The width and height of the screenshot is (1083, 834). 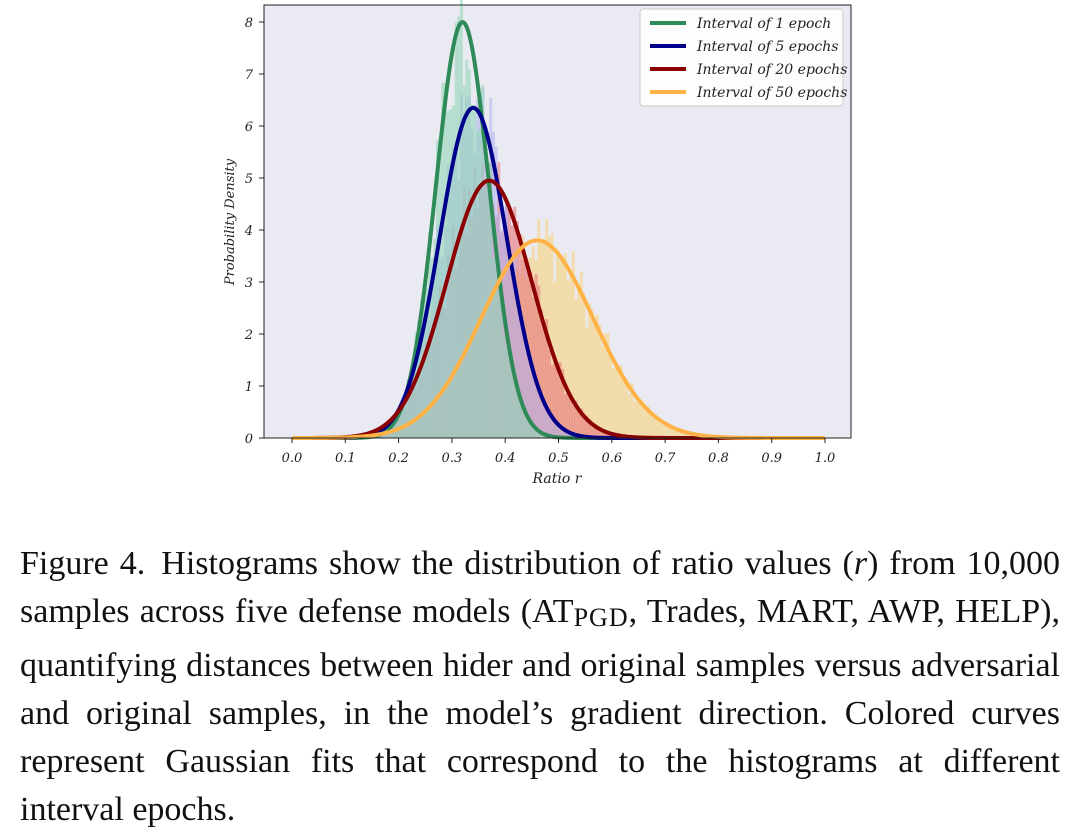 I want to click on y-axis-label: Probability Density, so click(x=230, y=222).